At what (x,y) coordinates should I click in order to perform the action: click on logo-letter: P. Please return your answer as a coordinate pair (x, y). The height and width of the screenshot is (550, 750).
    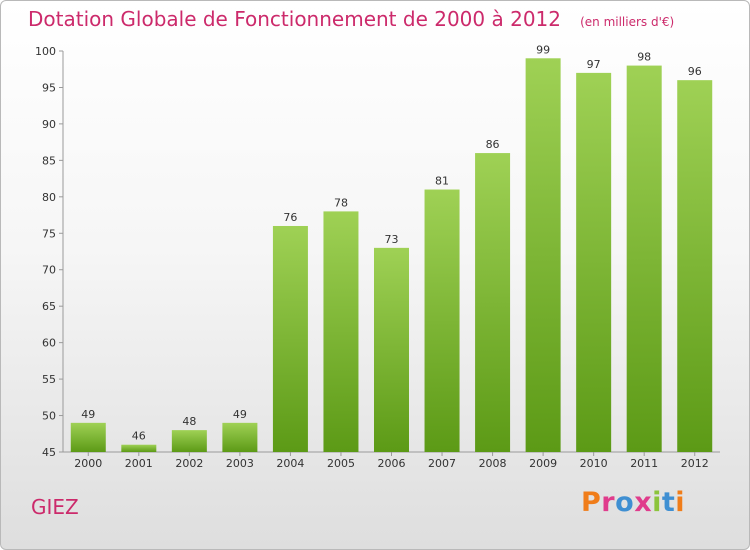
    Looking at the image, I should click on (591, 502).